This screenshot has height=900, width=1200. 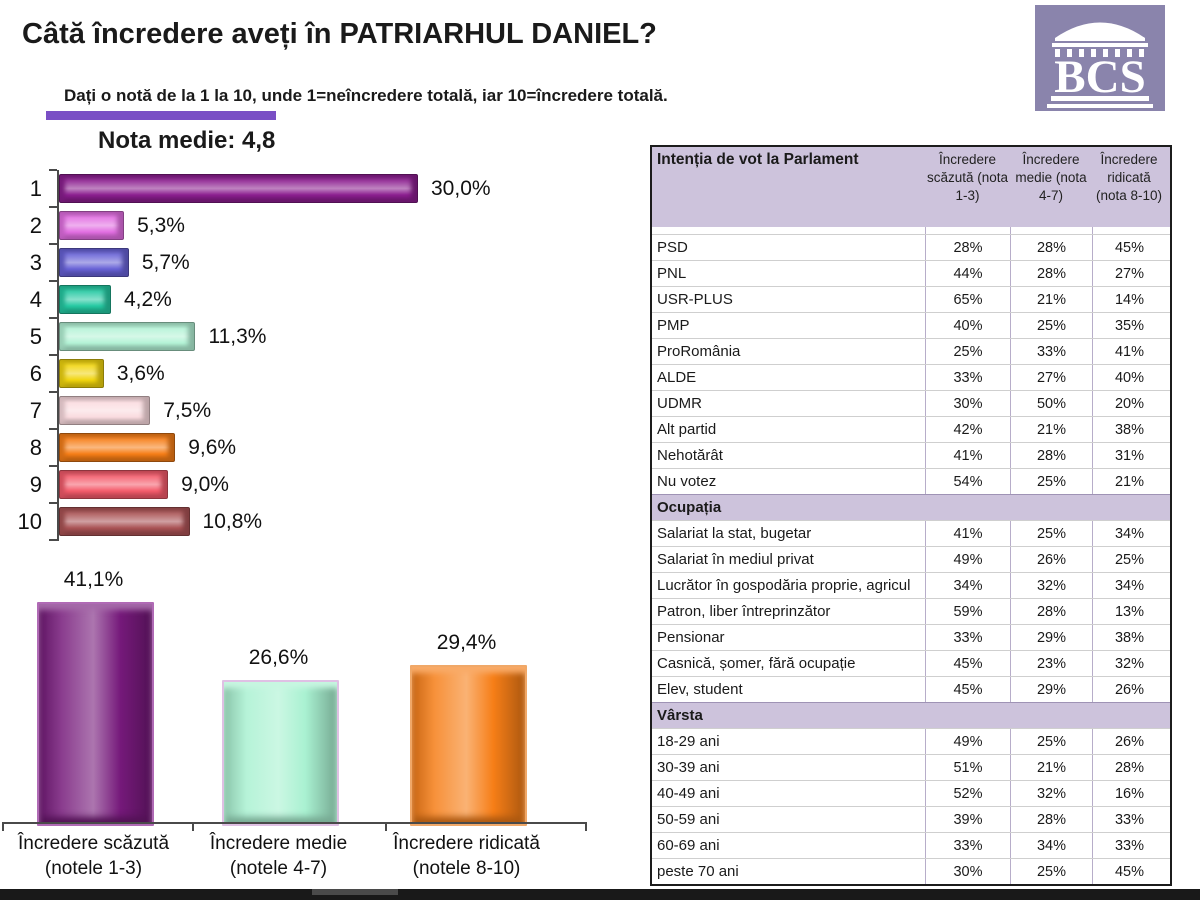 What do you see at coordinates (967, 819) in the screenshot?
I see `table-cell-value: 39%` at bounding box center [967, 819].